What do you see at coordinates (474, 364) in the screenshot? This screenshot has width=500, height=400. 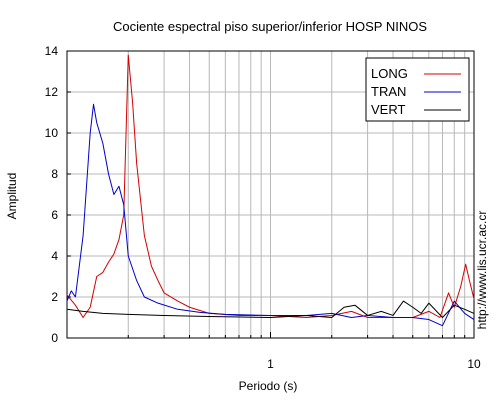 I see `x-tick-label: 10` at bounding box center [474, 364].